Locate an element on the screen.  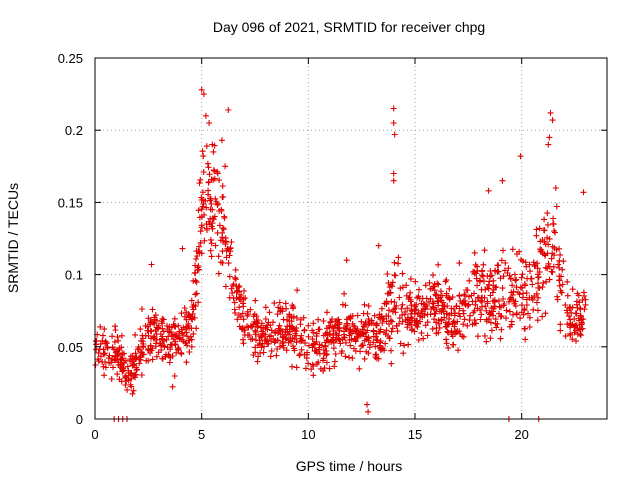
y-tick-label: 0.05 is located at coordinates (70, 347).